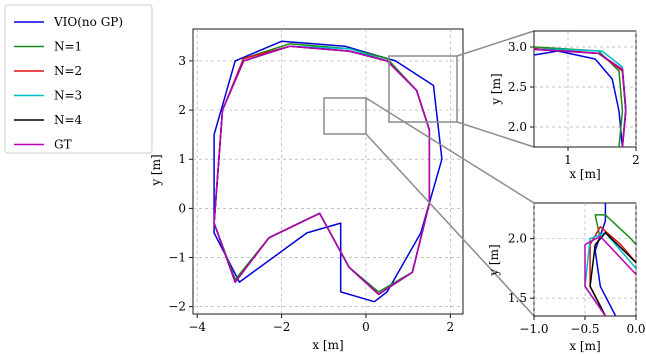 The width and height of the screenshot is (646, 356). What do you see at coordinates (88, 22) in the screenshot?
I see `legend-label-vio-no-gp: VIO(no GP)` at bounding box center [88, 22].